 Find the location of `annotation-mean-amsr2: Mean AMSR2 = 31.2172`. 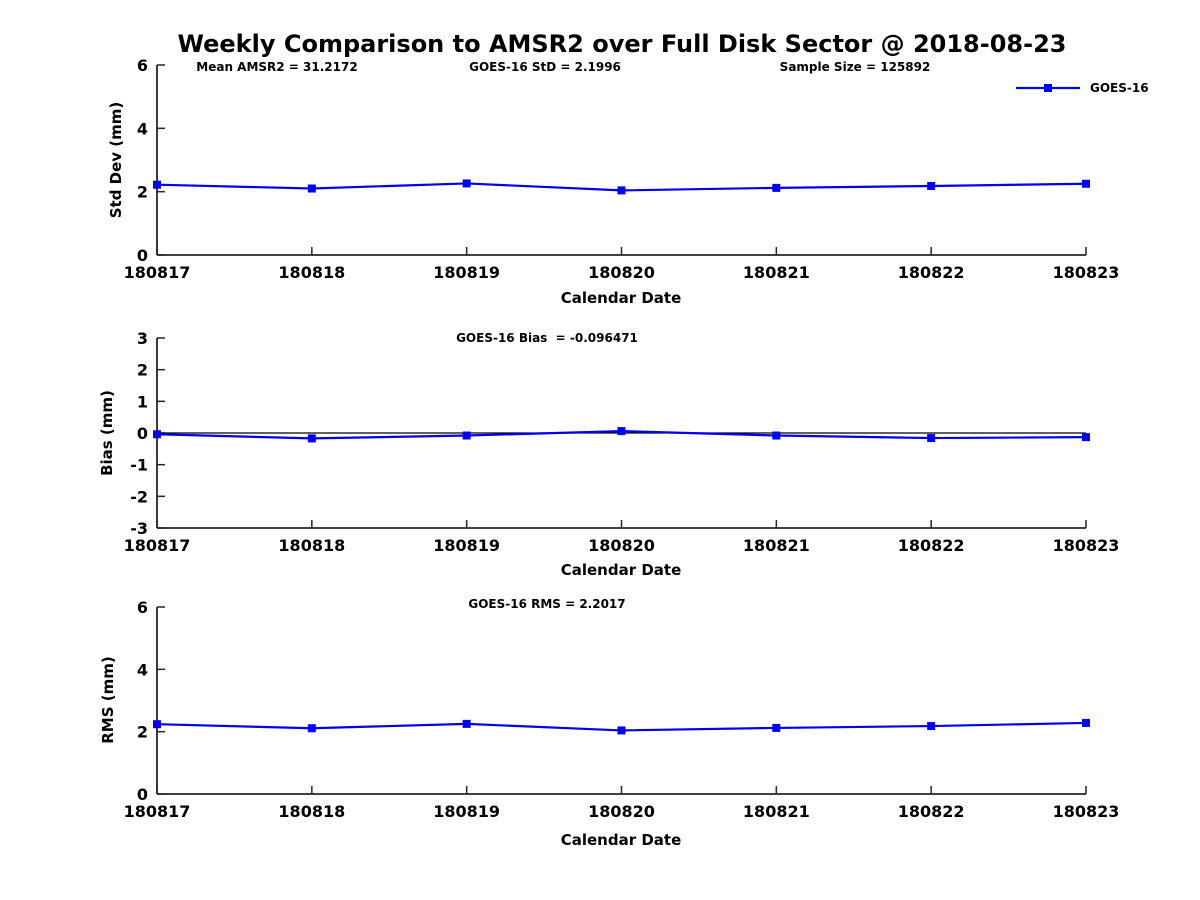

annotation-mean-amsr2: Mean AMSR2 = 31.2172 is located at coordinates (277, 67).